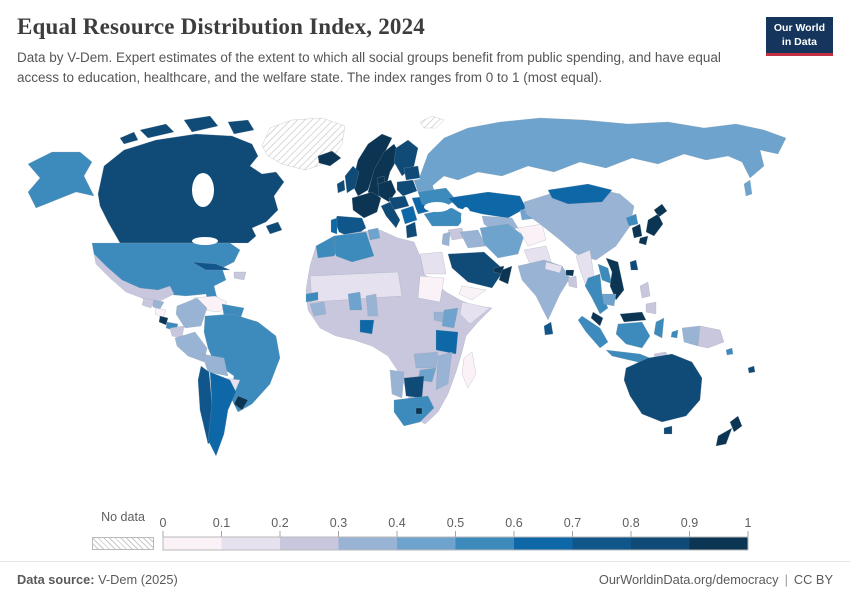  I want to click on region-australia, so click(663, 388).